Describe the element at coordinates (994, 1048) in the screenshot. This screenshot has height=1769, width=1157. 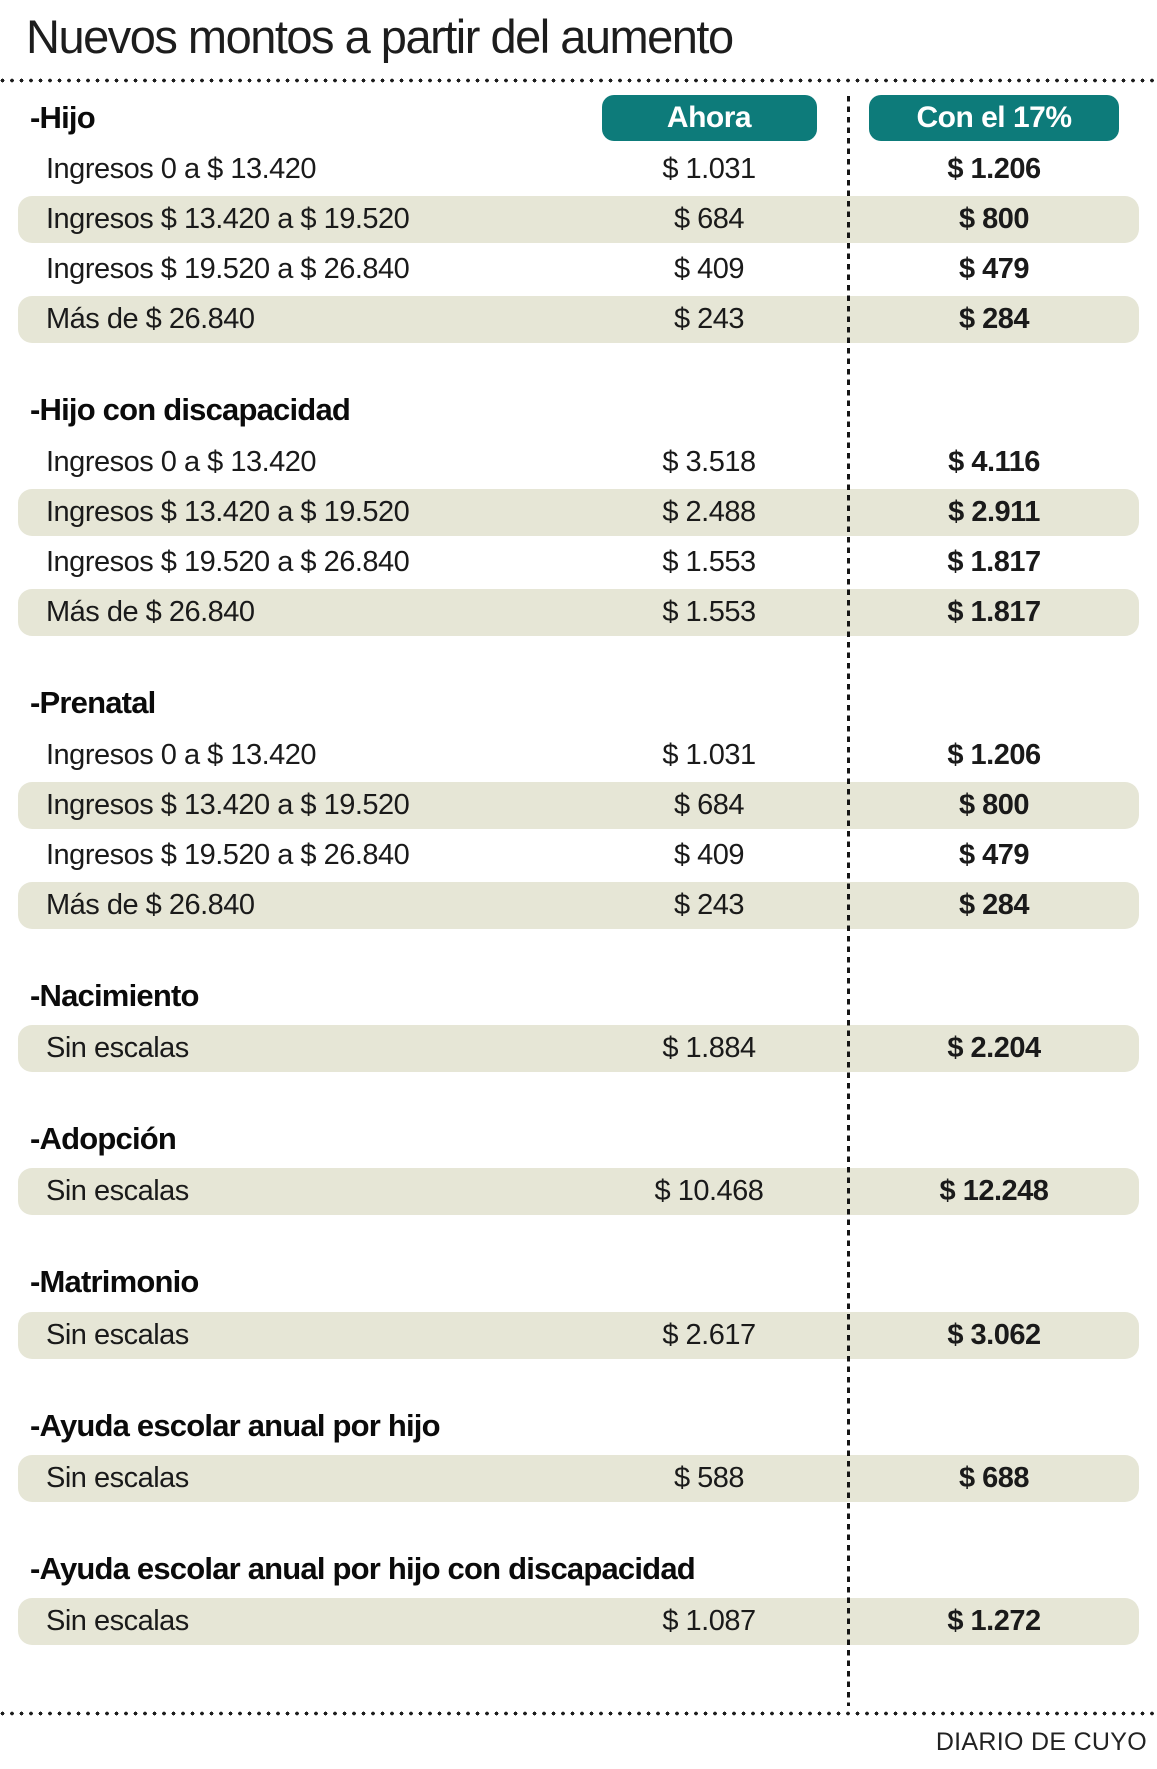
I see `value-con17: $ 2.204` at that location.